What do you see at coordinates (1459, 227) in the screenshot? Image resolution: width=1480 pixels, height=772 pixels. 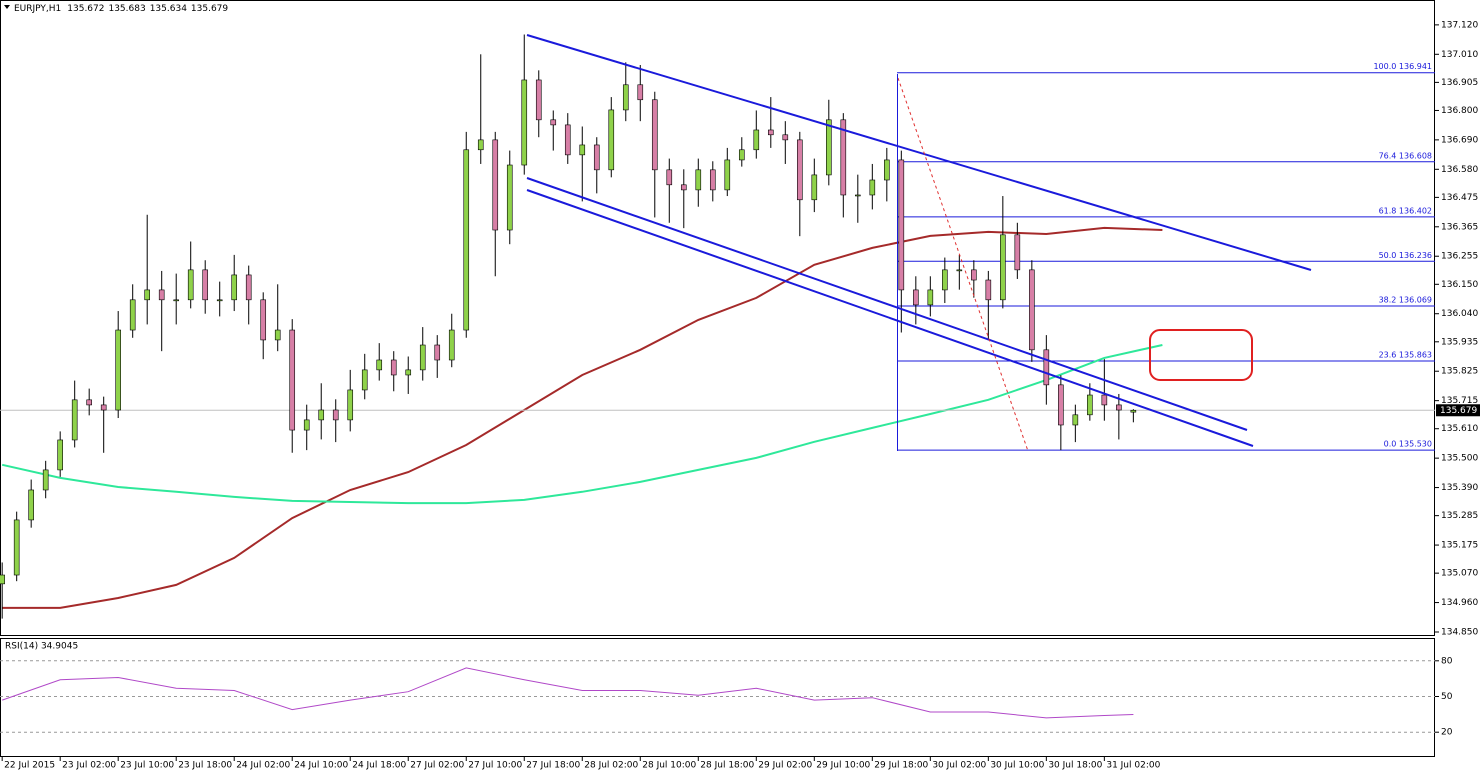 I see `y-tick-label: 136.365` at bounding box center [1459, 227].